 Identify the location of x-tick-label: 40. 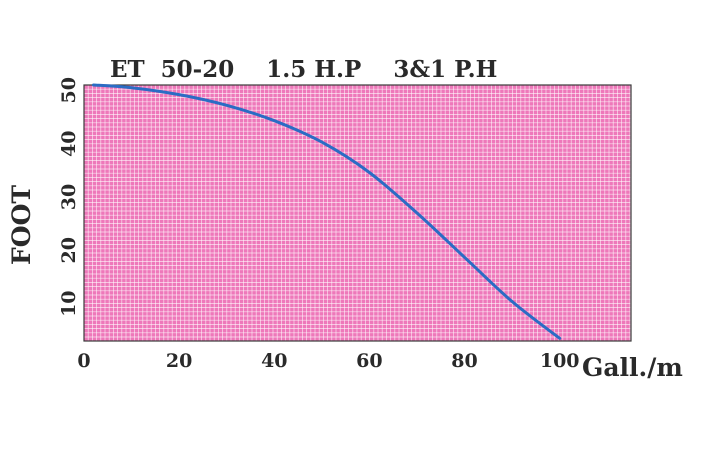
(274, 361).